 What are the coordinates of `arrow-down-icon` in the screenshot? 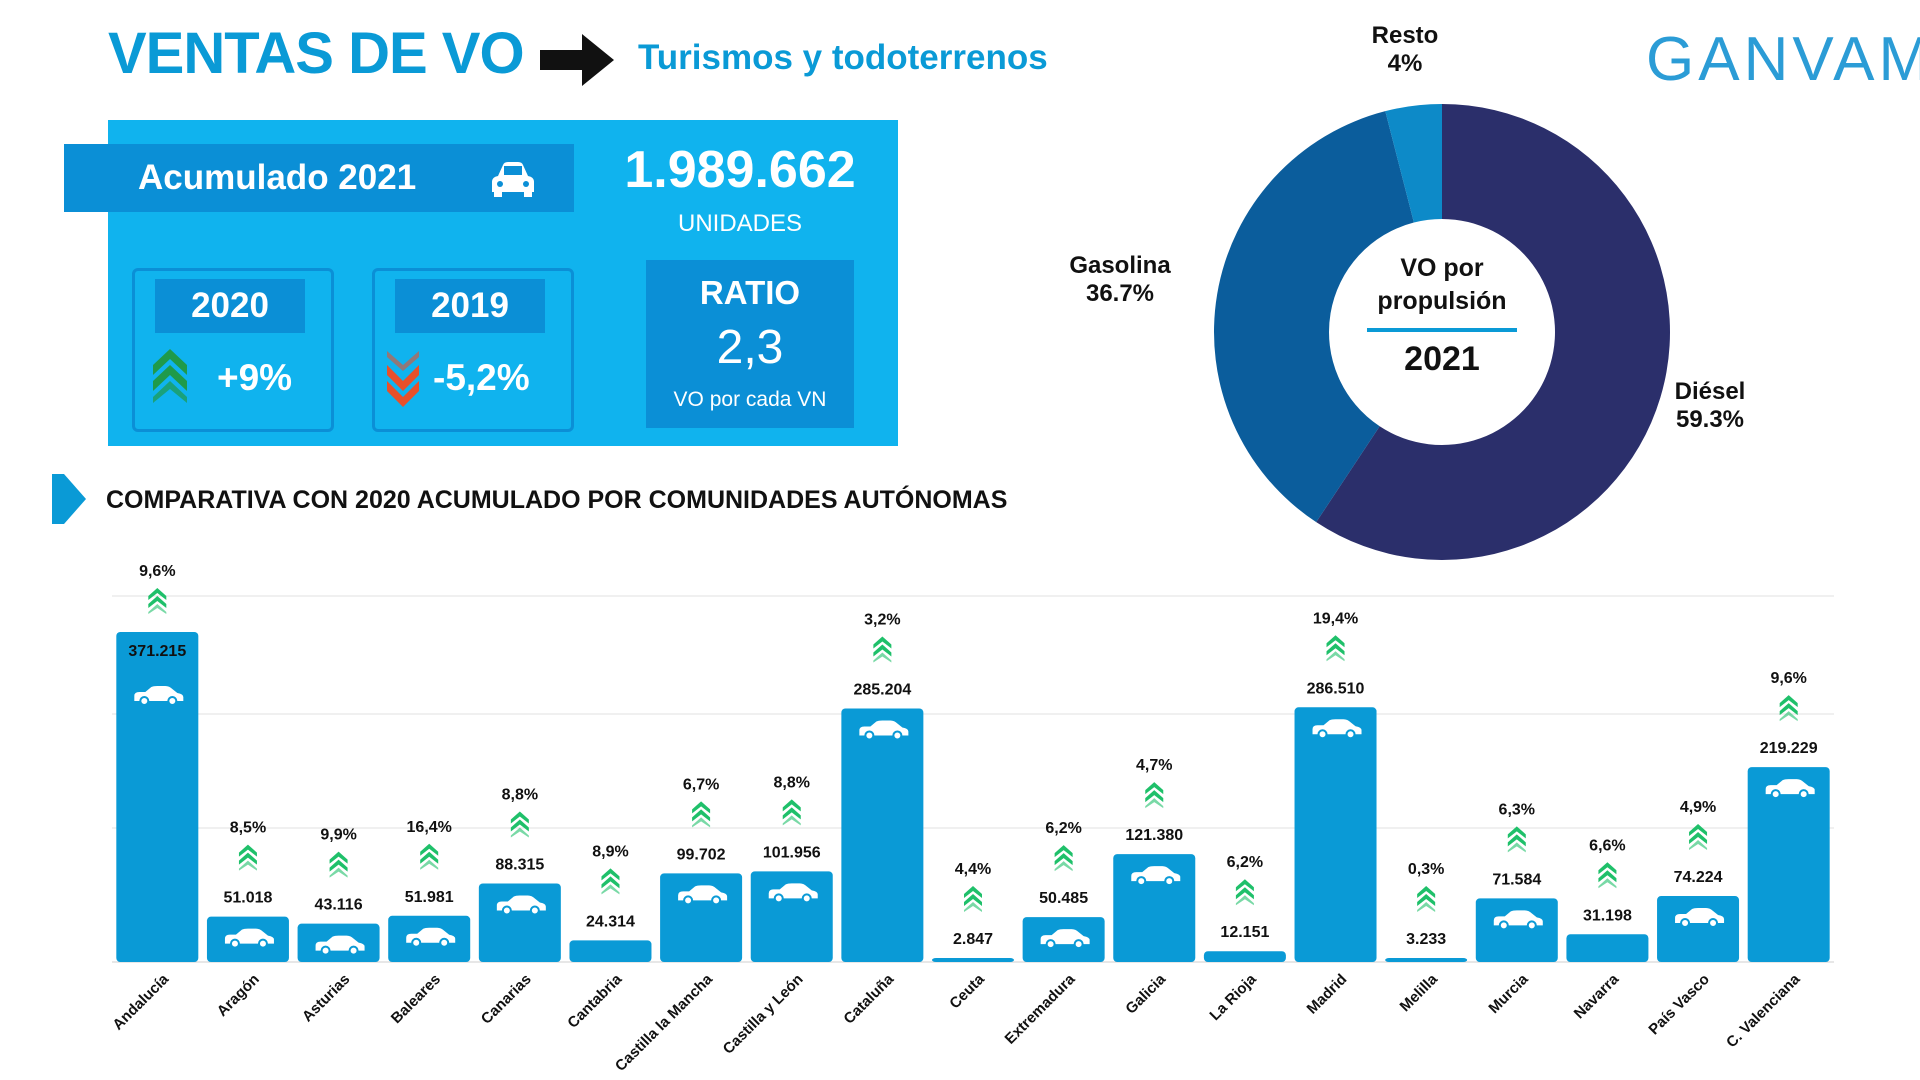 It's located at (403, 379).